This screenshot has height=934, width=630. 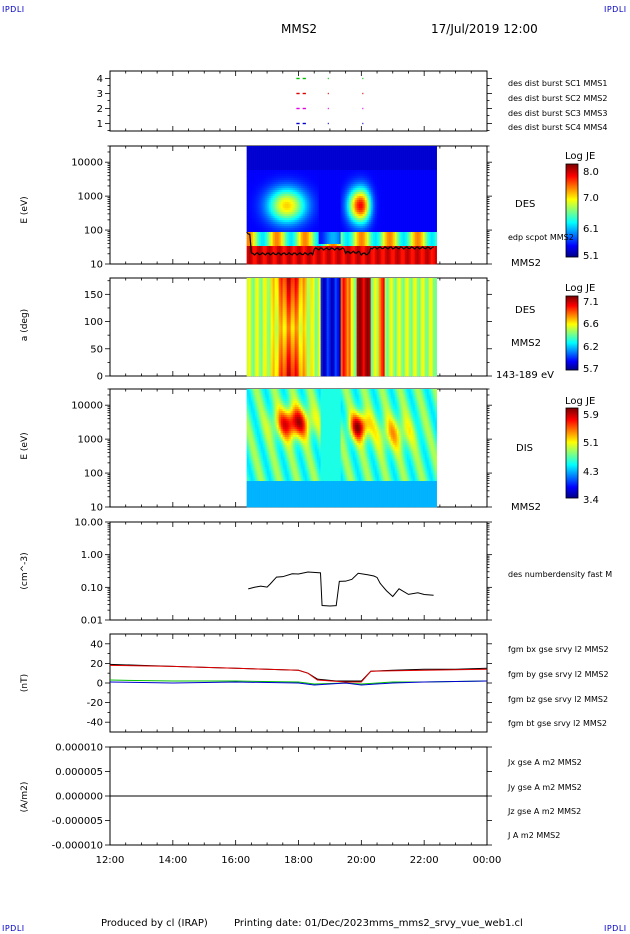 What do you see at coordinates (100, 124) in the screenshot?
I see `burst-ytick-label: 1` at bounding box center [100, 124].